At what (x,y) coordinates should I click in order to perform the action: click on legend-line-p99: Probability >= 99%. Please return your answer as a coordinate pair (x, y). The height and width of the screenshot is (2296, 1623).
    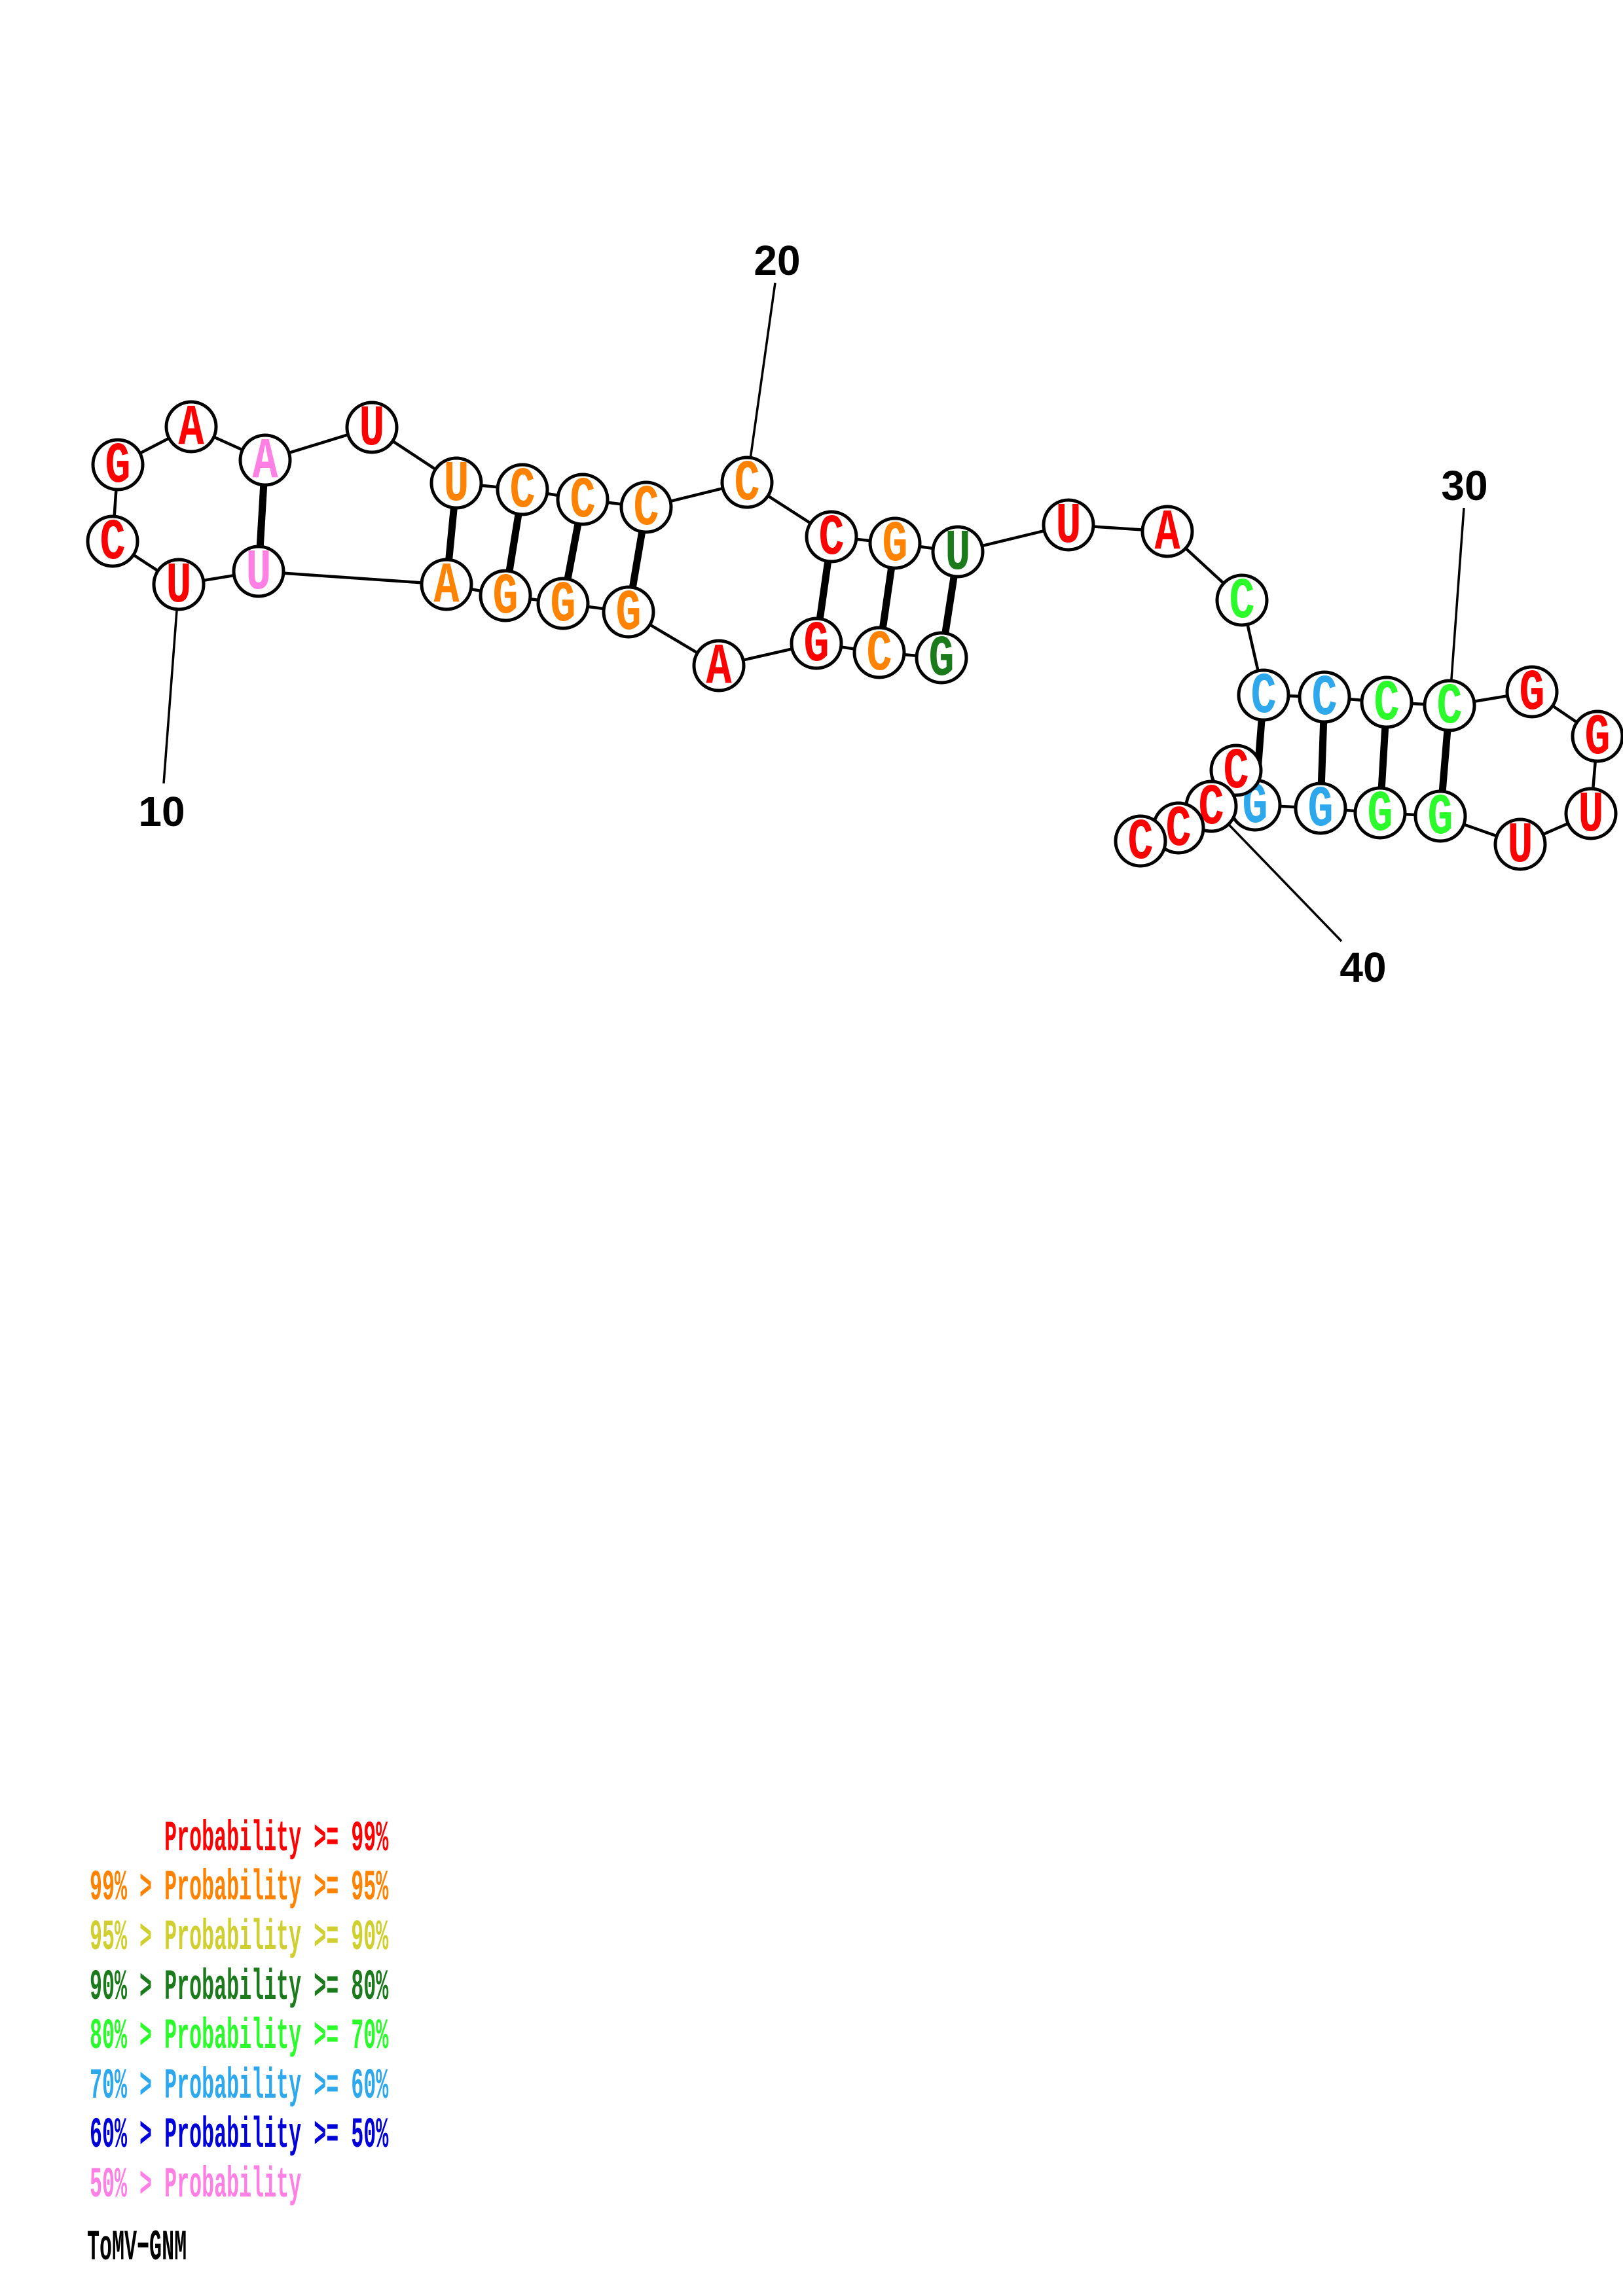
    Looking at the image, I should click on (239, 1838).